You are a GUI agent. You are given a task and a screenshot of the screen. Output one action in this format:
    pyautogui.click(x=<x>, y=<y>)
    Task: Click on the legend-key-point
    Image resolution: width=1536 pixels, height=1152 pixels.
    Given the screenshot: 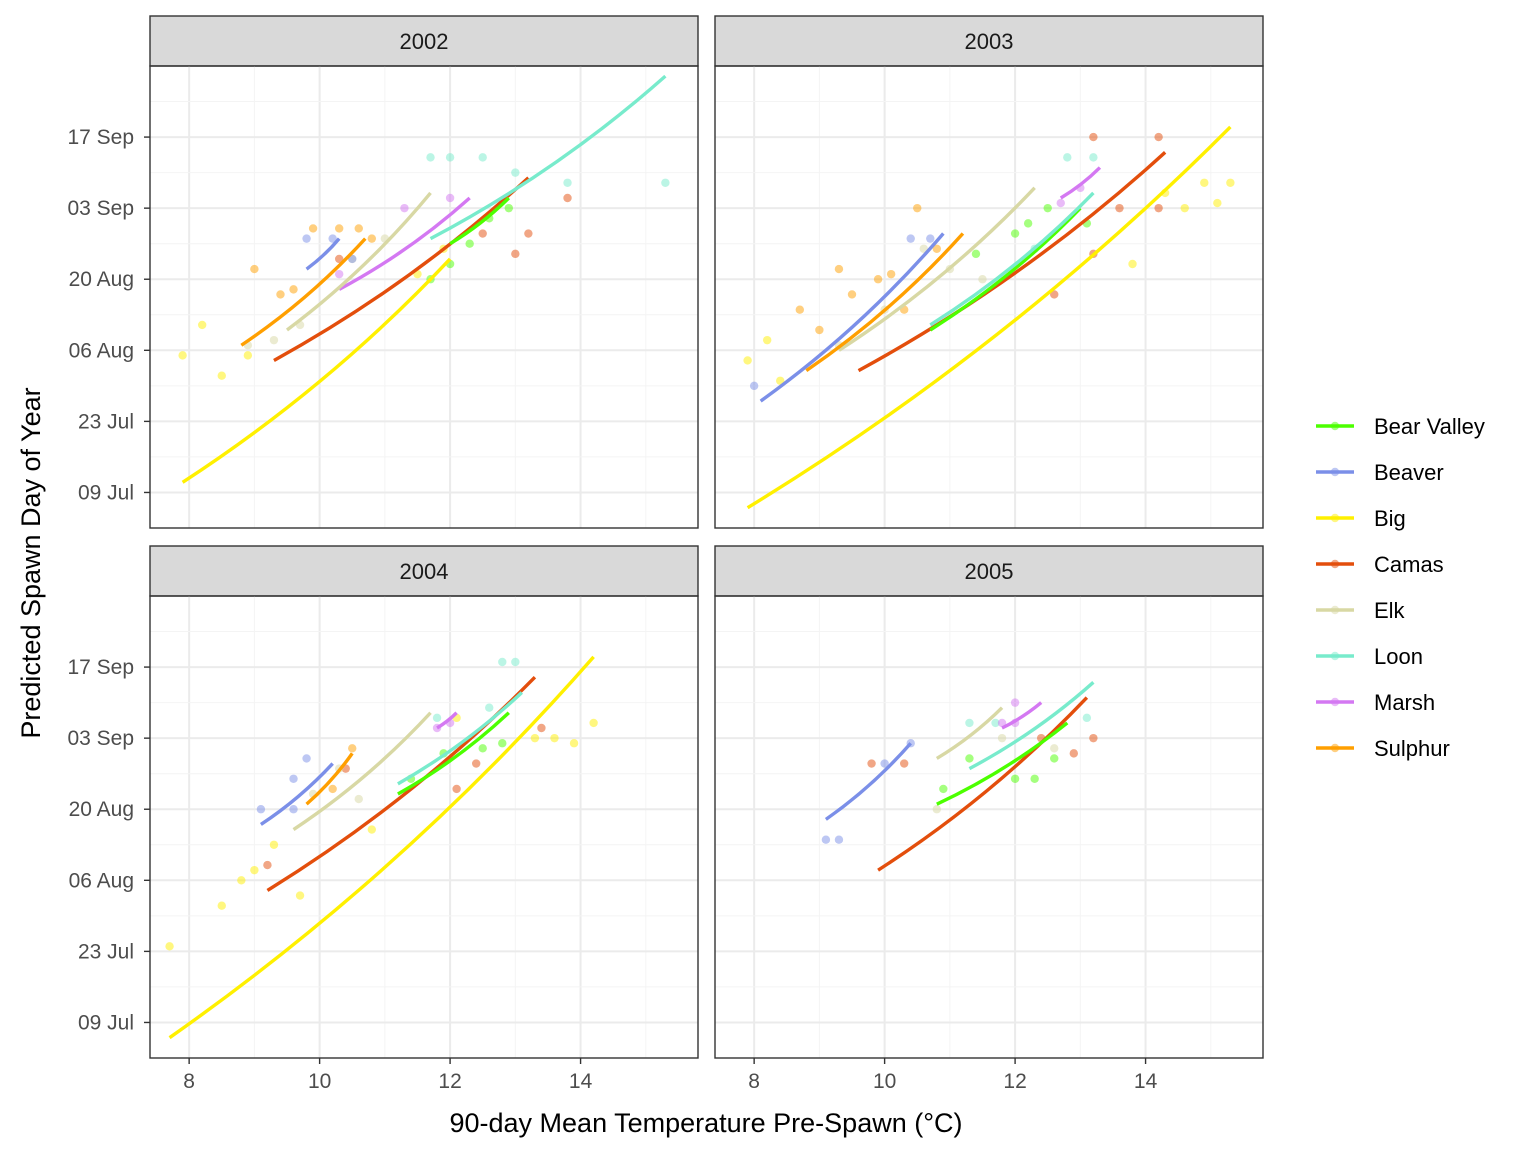 What is the action you would take?
    pyautogui.click(x=1335, y=426)
    